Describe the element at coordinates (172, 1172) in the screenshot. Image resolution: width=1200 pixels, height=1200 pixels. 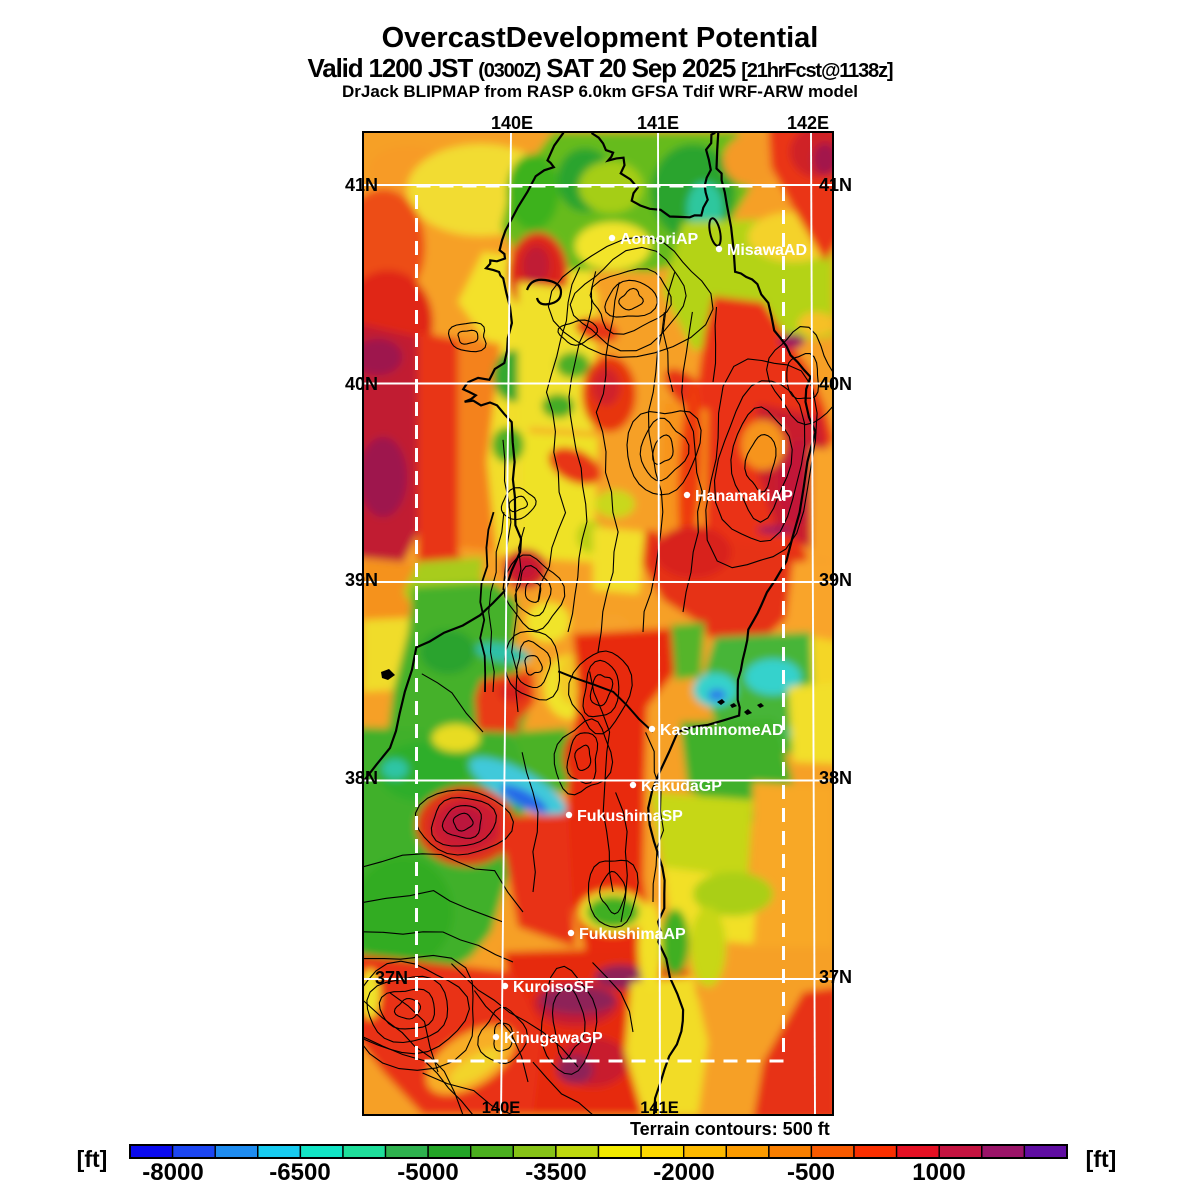
I see `svg-text: -8000` at that location.